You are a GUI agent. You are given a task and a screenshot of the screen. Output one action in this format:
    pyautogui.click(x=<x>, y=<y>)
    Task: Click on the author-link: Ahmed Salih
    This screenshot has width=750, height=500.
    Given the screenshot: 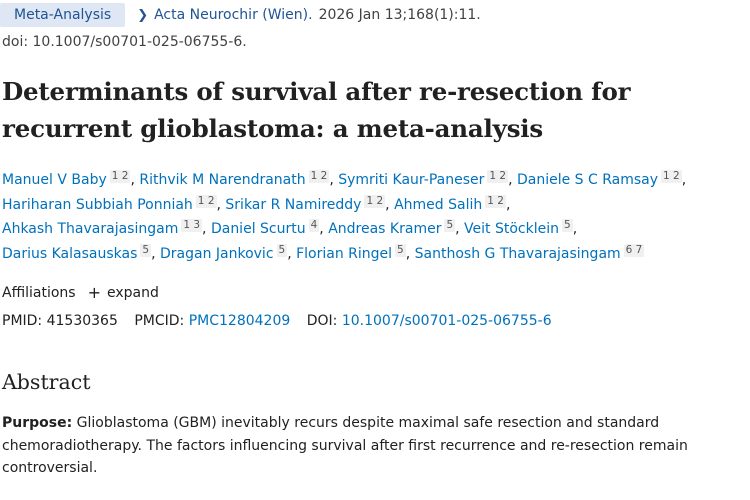 What is the action you would take?
    pyautogui.click(x=438, y=204)
    